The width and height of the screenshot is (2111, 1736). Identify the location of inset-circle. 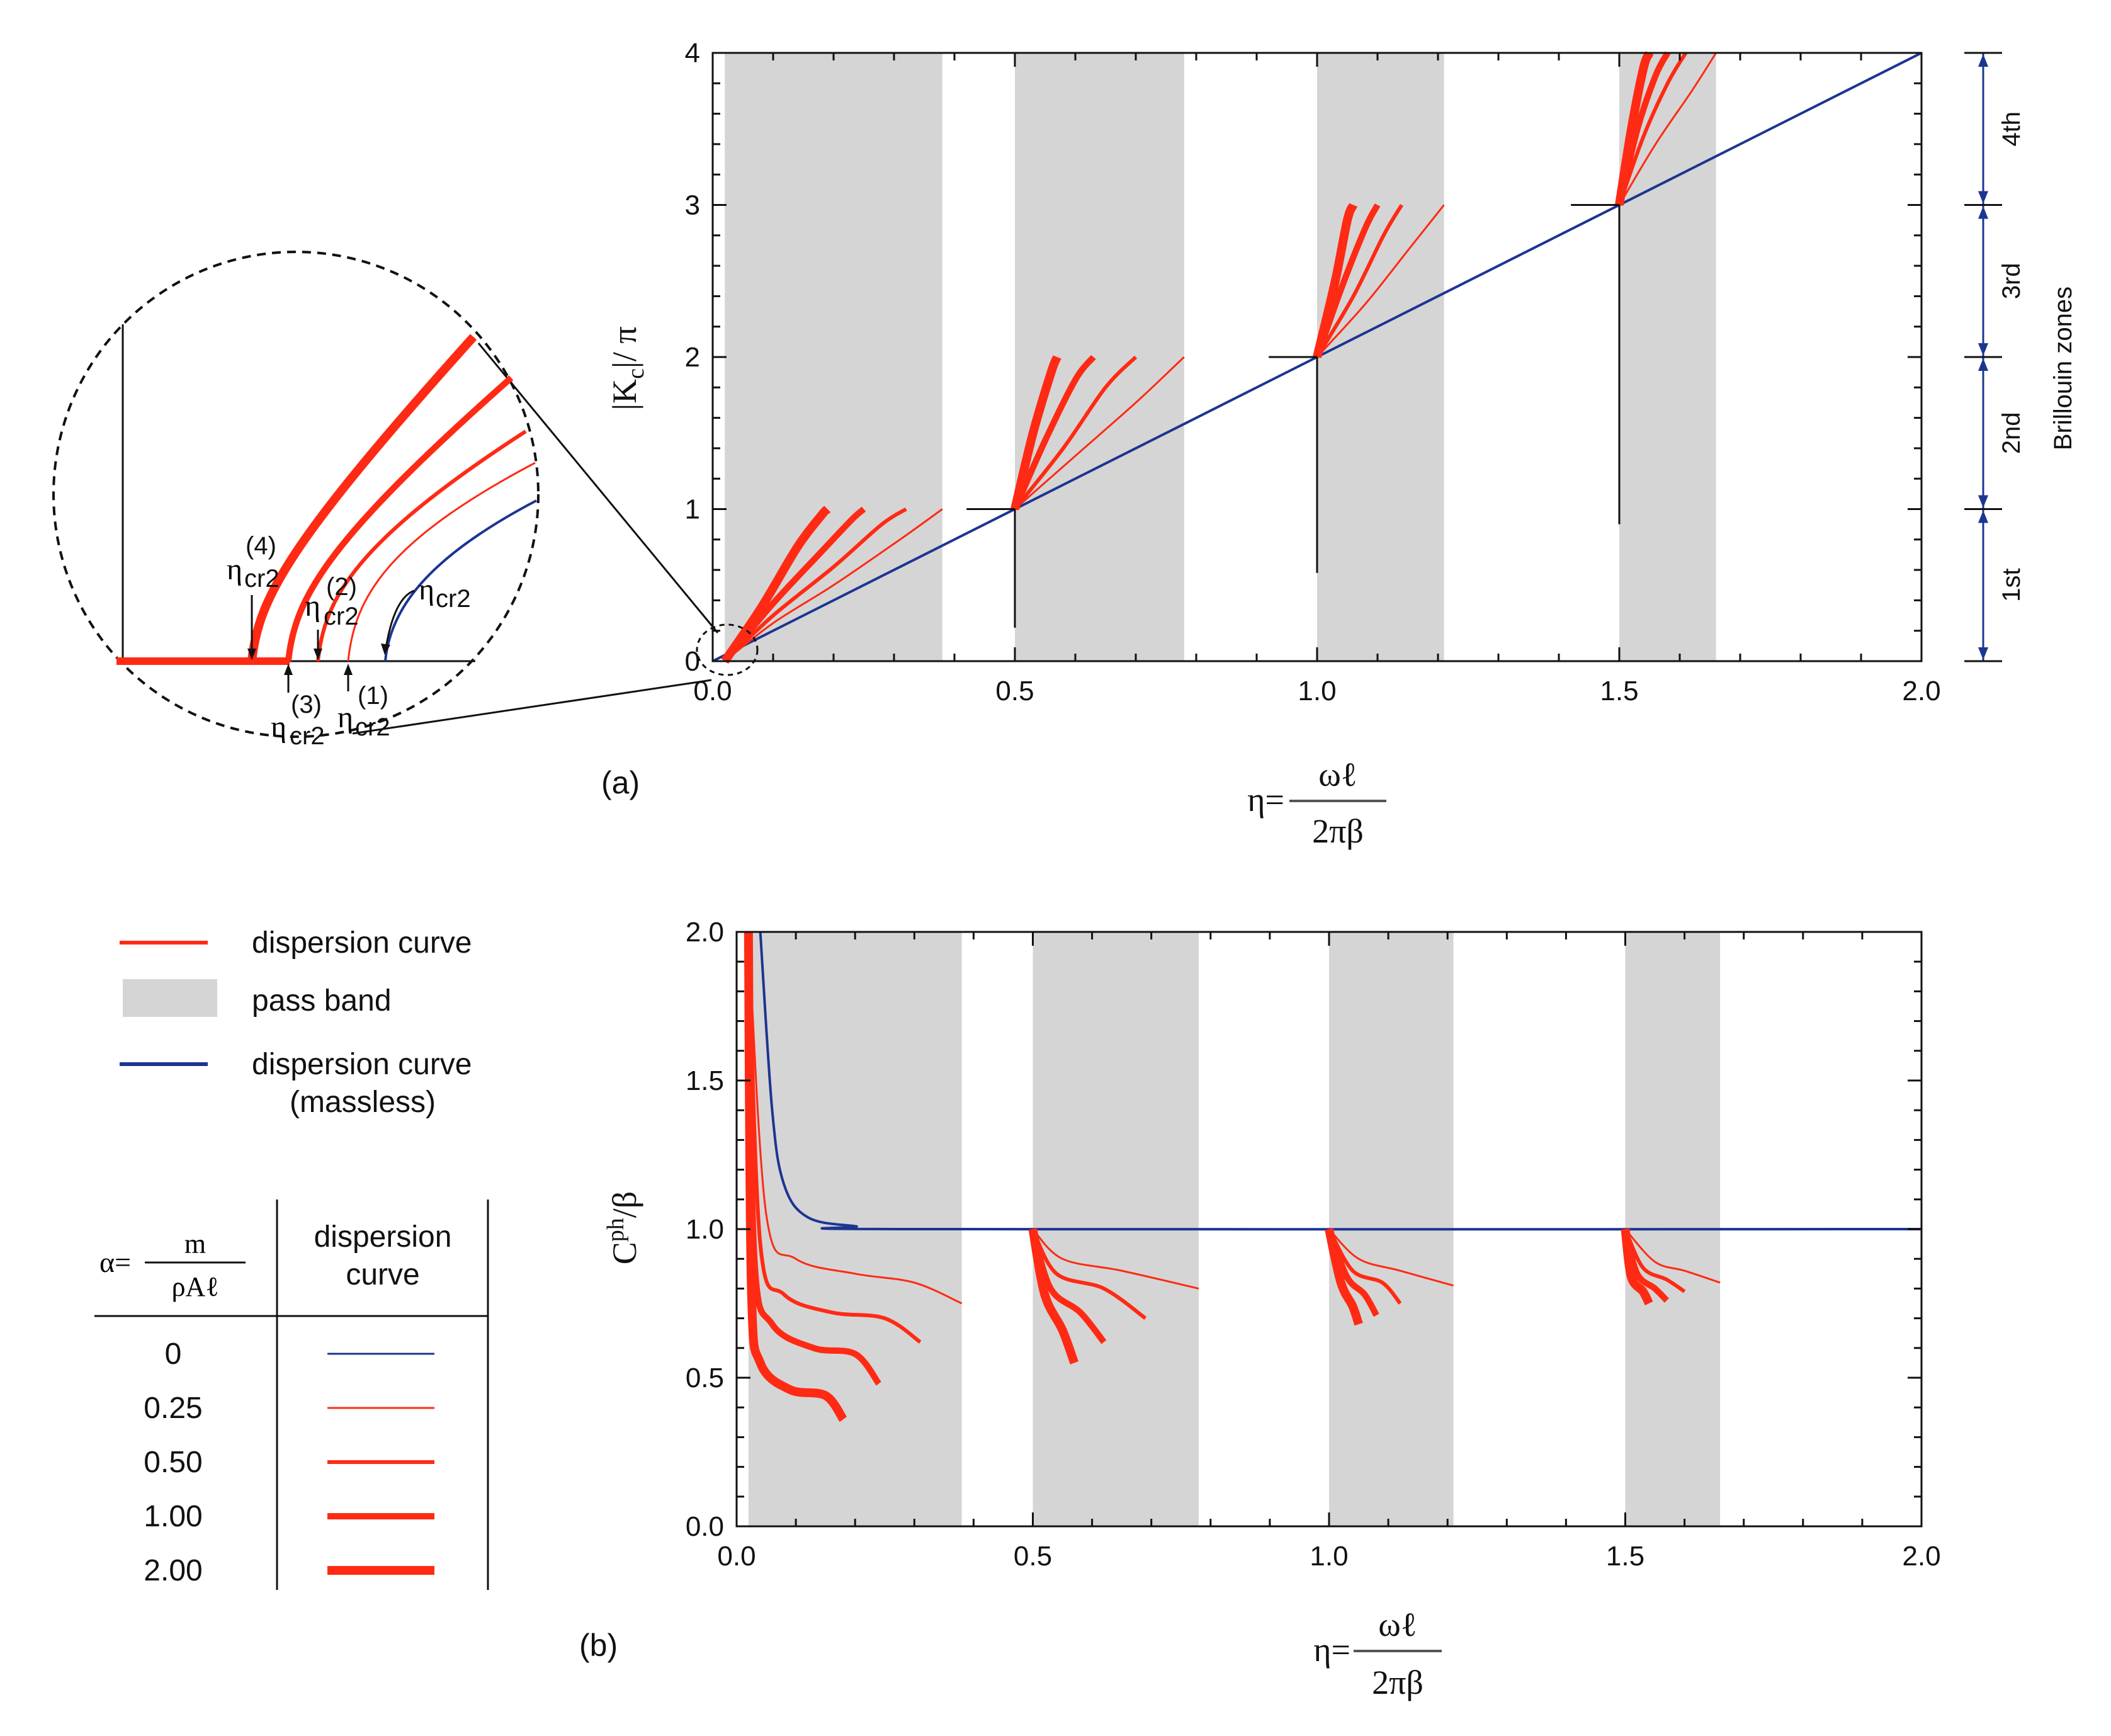
(296, 494).